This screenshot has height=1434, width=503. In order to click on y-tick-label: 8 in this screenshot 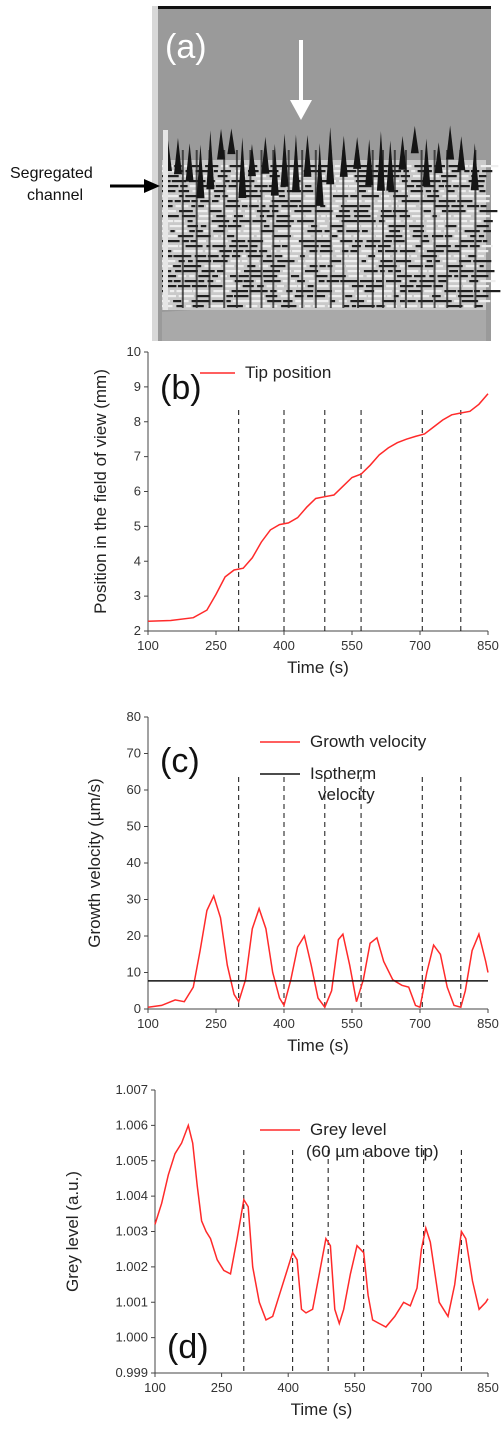, I will do `click(137, 421)`.